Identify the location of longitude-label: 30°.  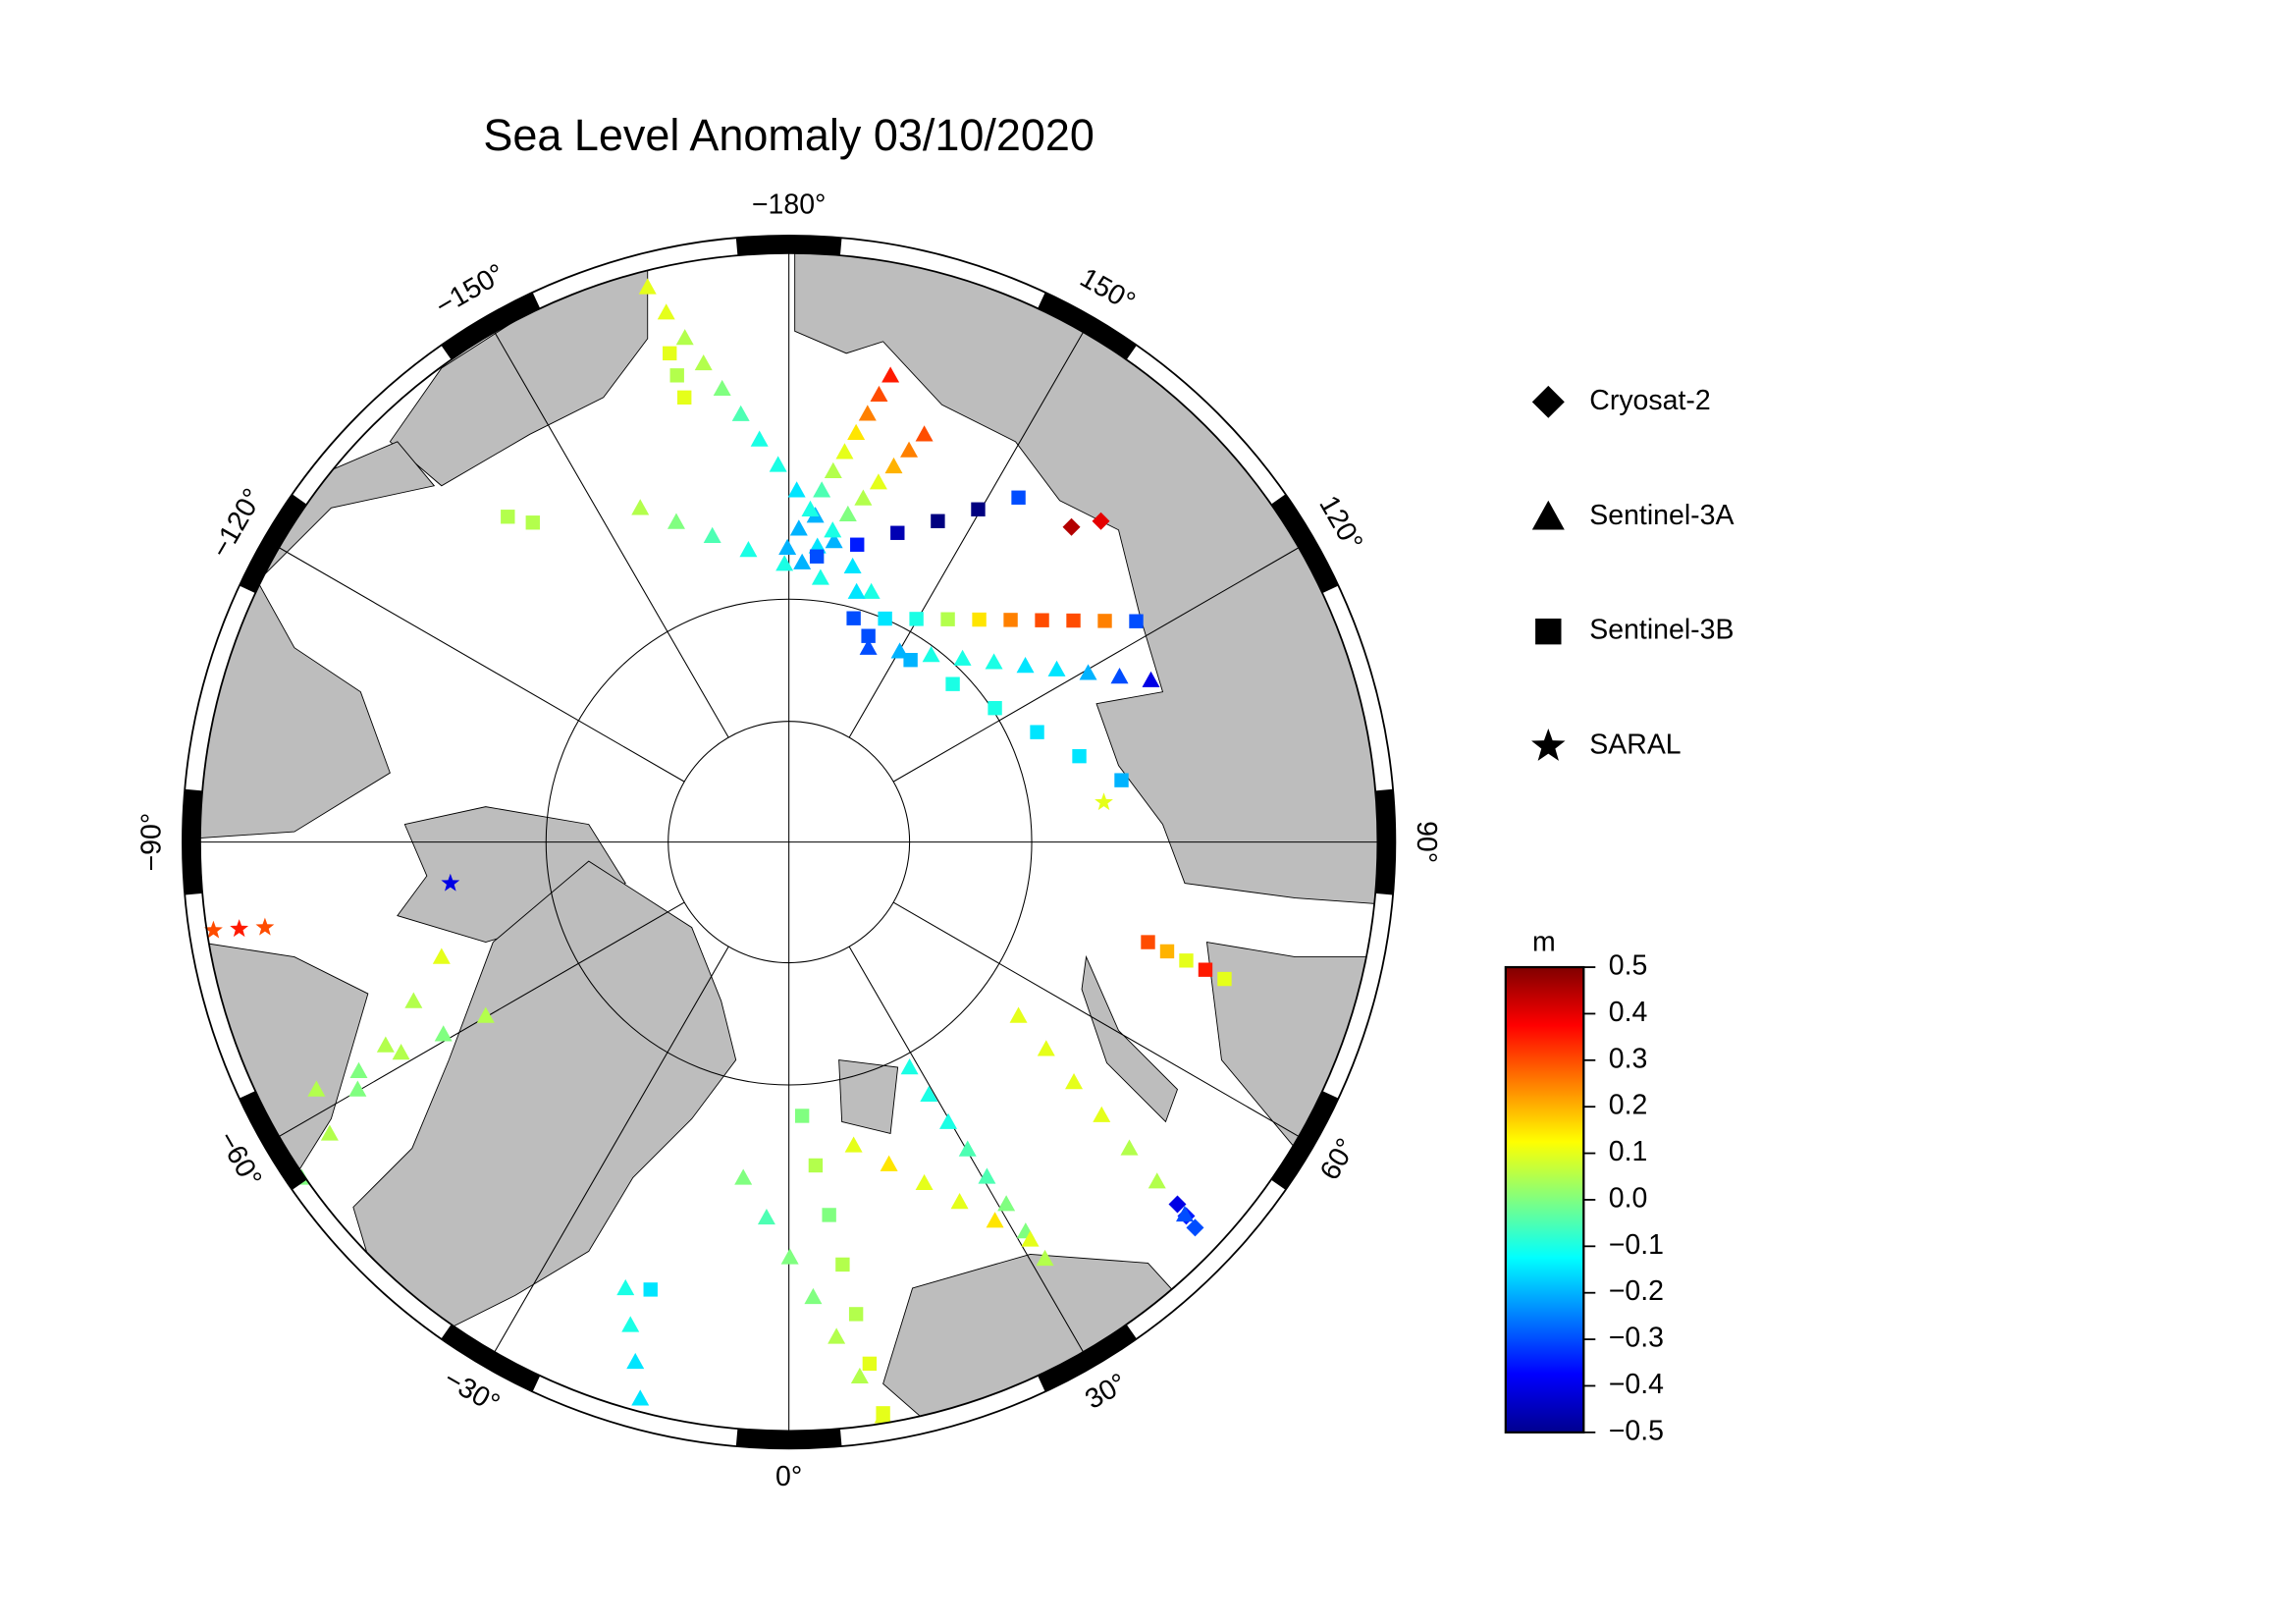
(1106, 1392).